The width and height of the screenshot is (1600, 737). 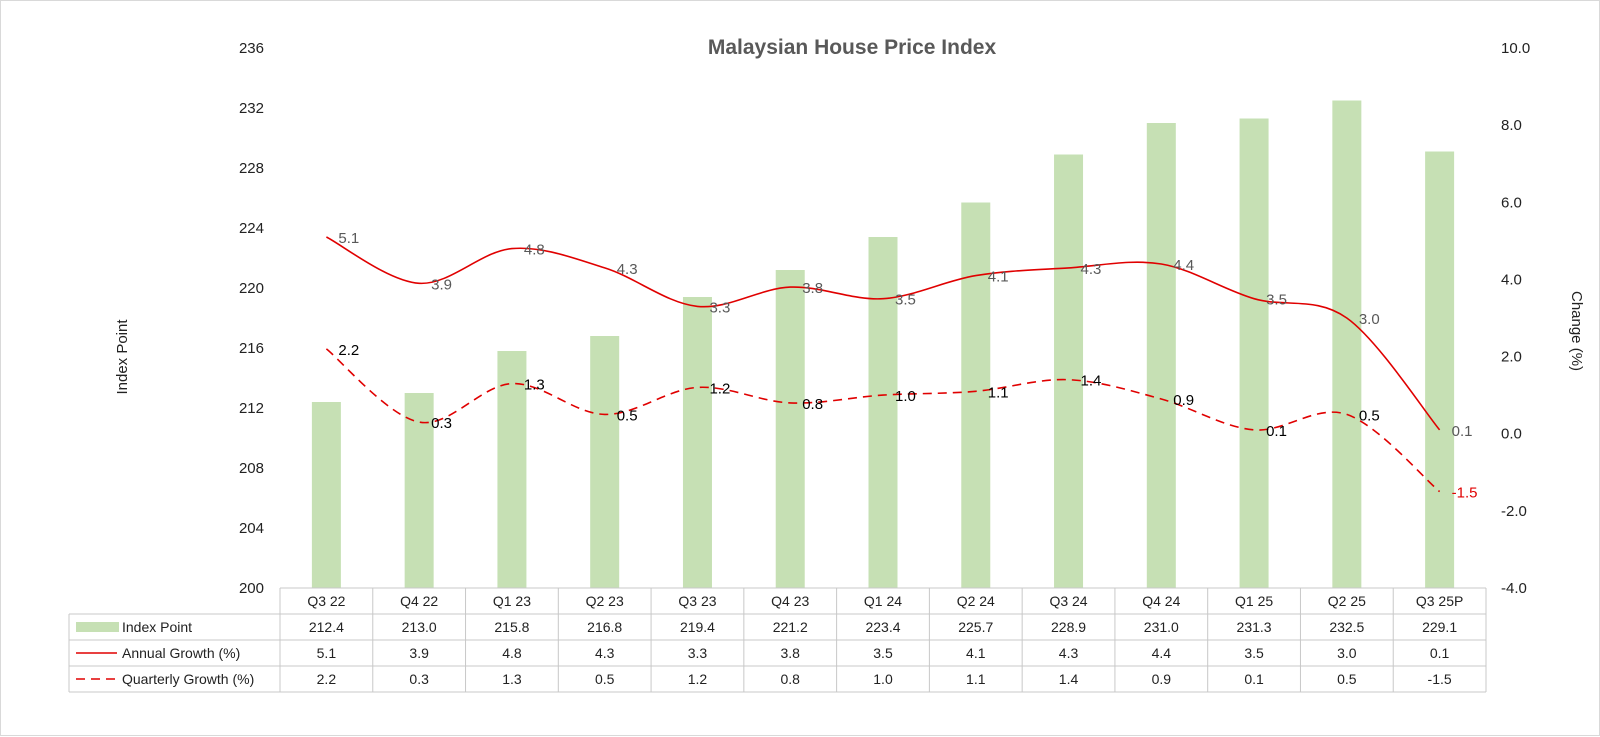 I want to click on category-label: Q3 23, so click(x=697, y=601).